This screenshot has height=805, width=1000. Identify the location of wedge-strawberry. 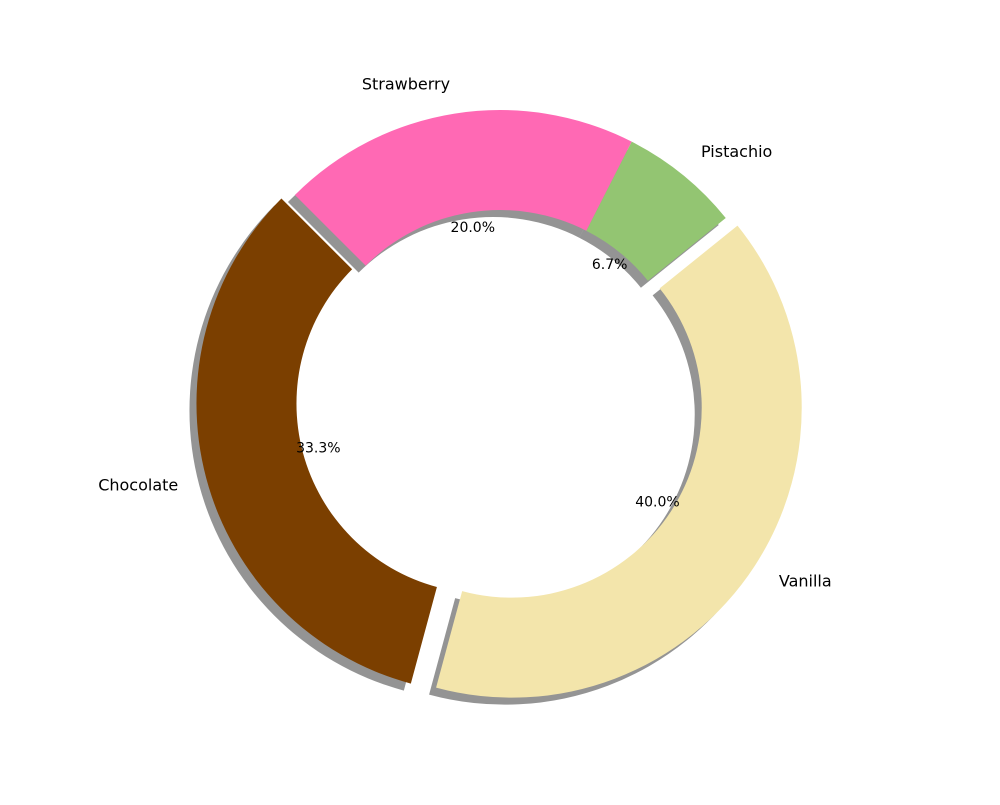
(463, 188).